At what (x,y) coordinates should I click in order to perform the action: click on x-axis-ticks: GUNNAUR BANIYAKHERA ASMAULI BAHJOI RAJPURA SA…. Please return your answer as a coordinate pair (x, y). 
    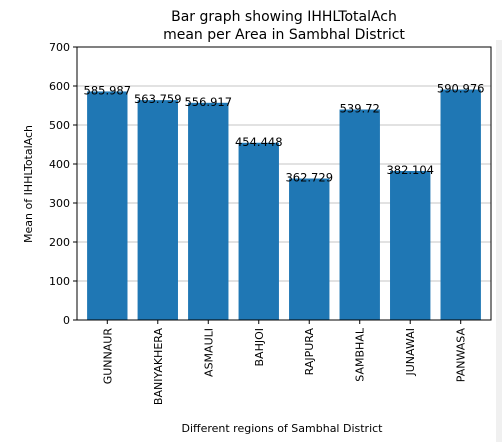
    Looking at the image, I should click on (284, 363).